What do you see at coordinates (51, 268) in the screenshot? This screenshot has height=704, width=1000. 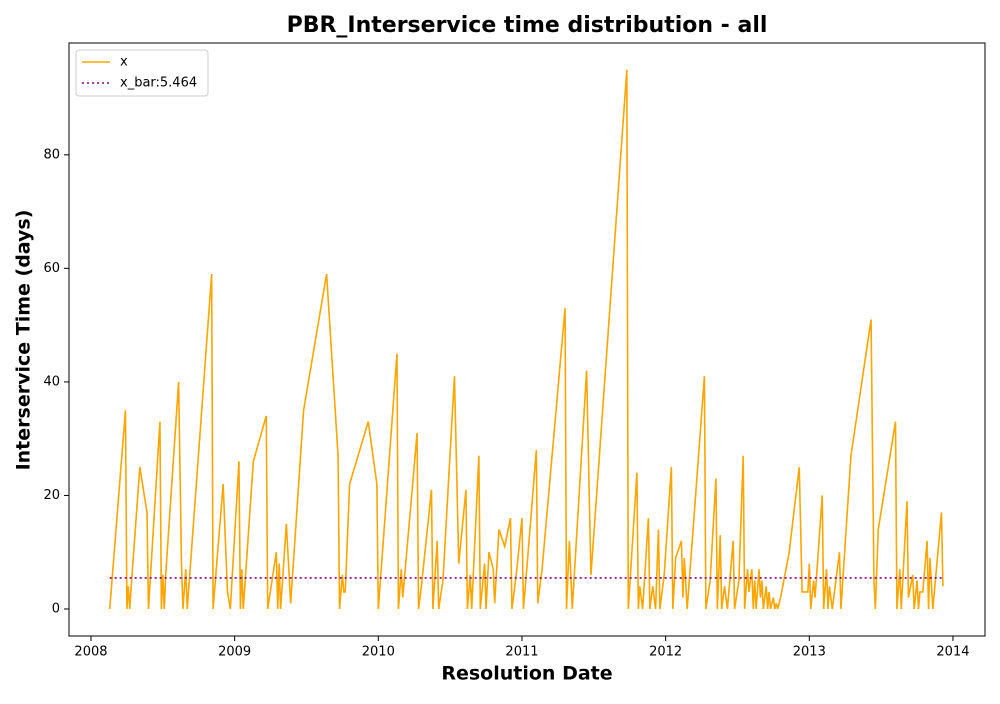 I see `y-tick-label: 60` at bounding box center [51, 268].